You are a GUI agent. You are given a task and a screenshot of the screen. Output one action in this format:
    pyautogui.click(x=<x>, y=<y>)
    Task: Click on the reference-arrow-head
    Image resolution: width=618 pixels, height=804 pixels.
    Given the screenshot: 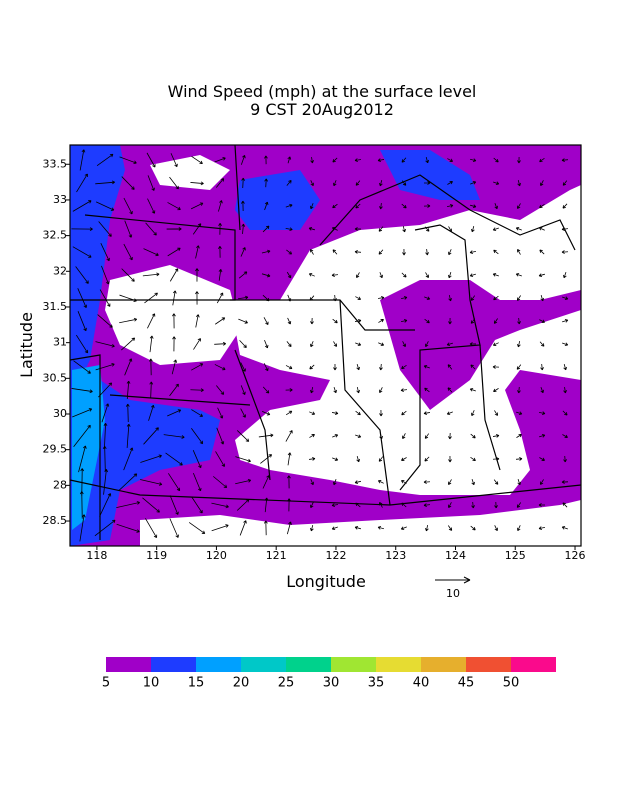 What is the action you would take?
    pyautogui.click(x=467, y=580)
    